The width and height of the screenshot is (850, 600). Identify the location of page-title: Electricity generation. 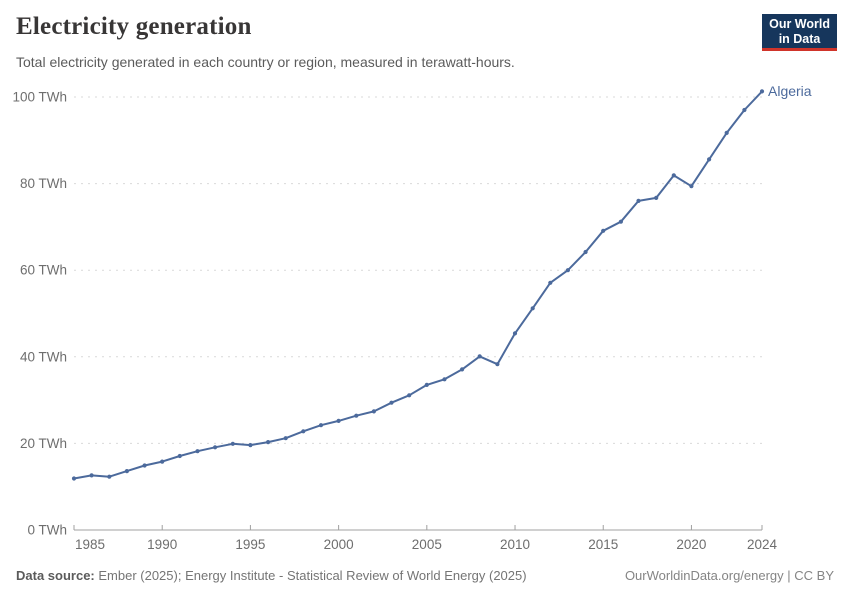
(134, 26).